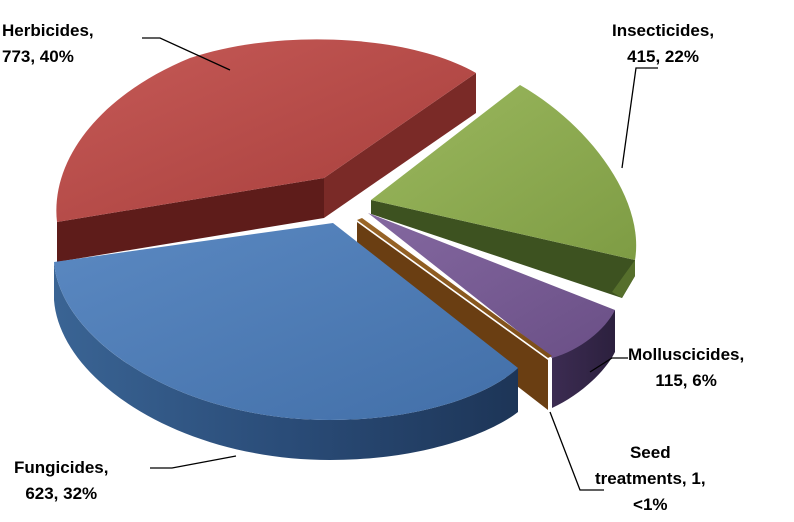 The height and width of the screenshot is (522, 794). What do you see at coordinates (503, 249) in the screenshot?
I see `slice-insecticides-side` at bounding box center [503, 249].